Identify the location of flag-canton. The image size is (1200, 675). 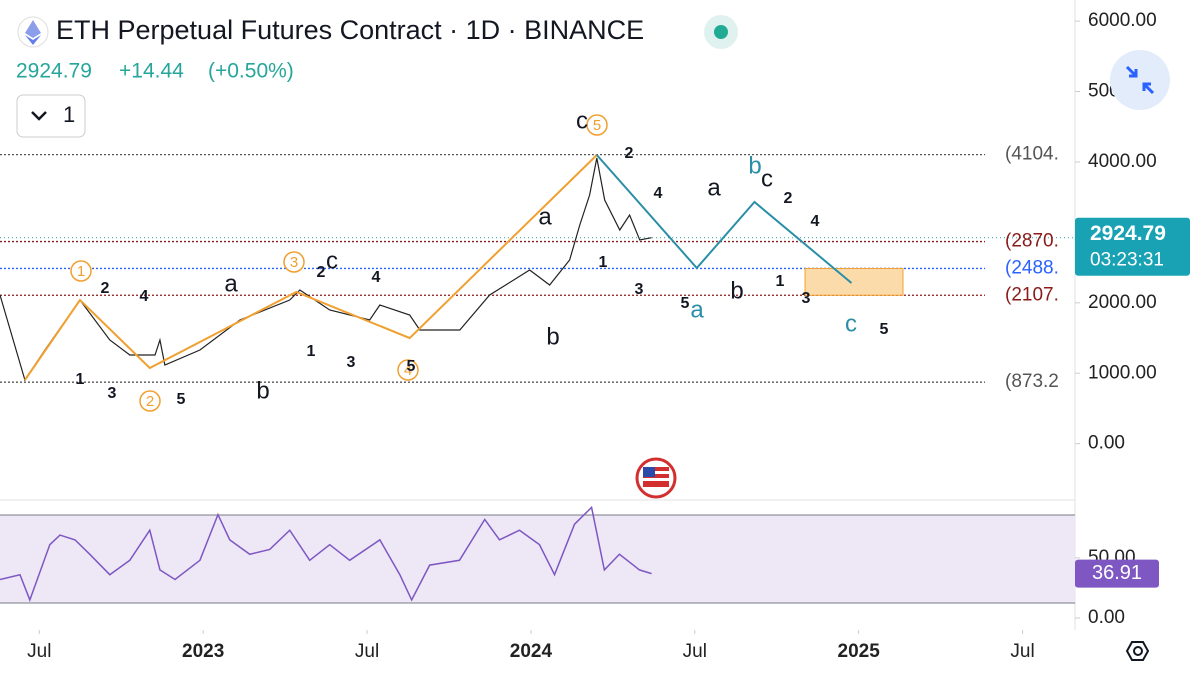
(649, 472).